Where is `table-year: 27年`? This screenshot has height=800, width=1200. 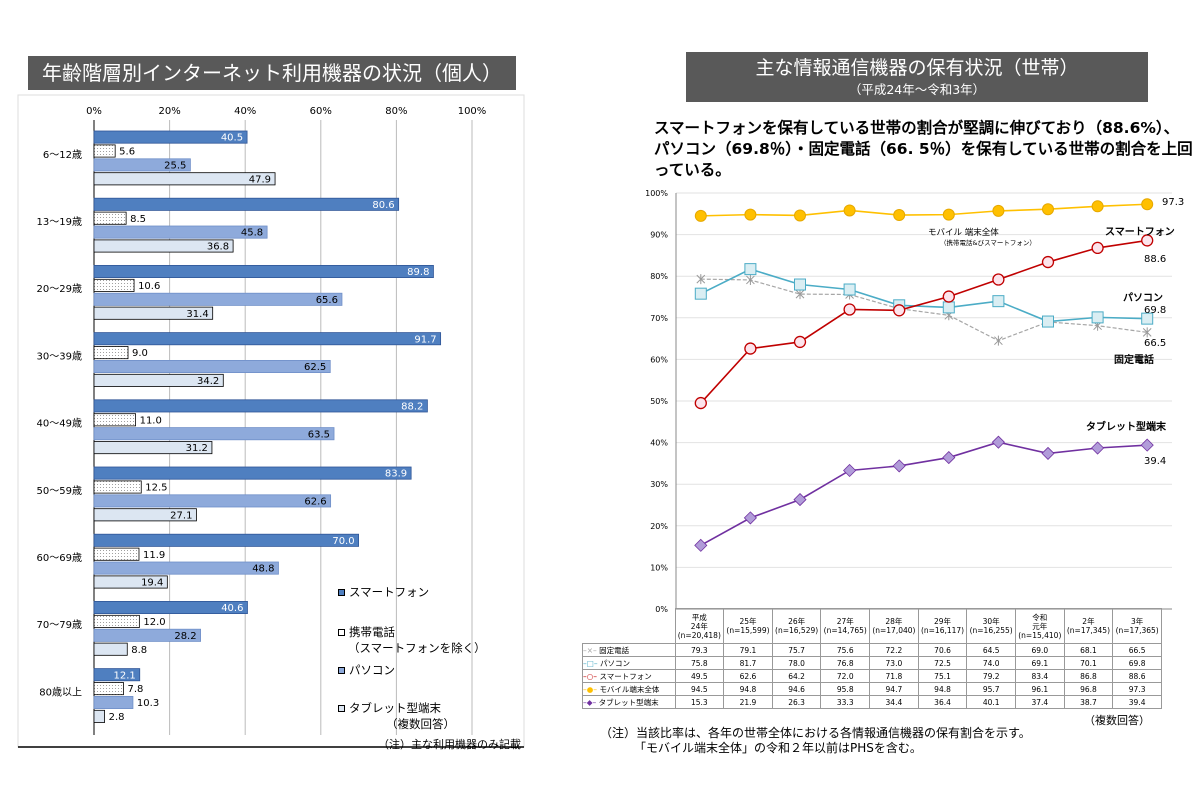 table-year: 27年 is located at coordinates (845, 621).